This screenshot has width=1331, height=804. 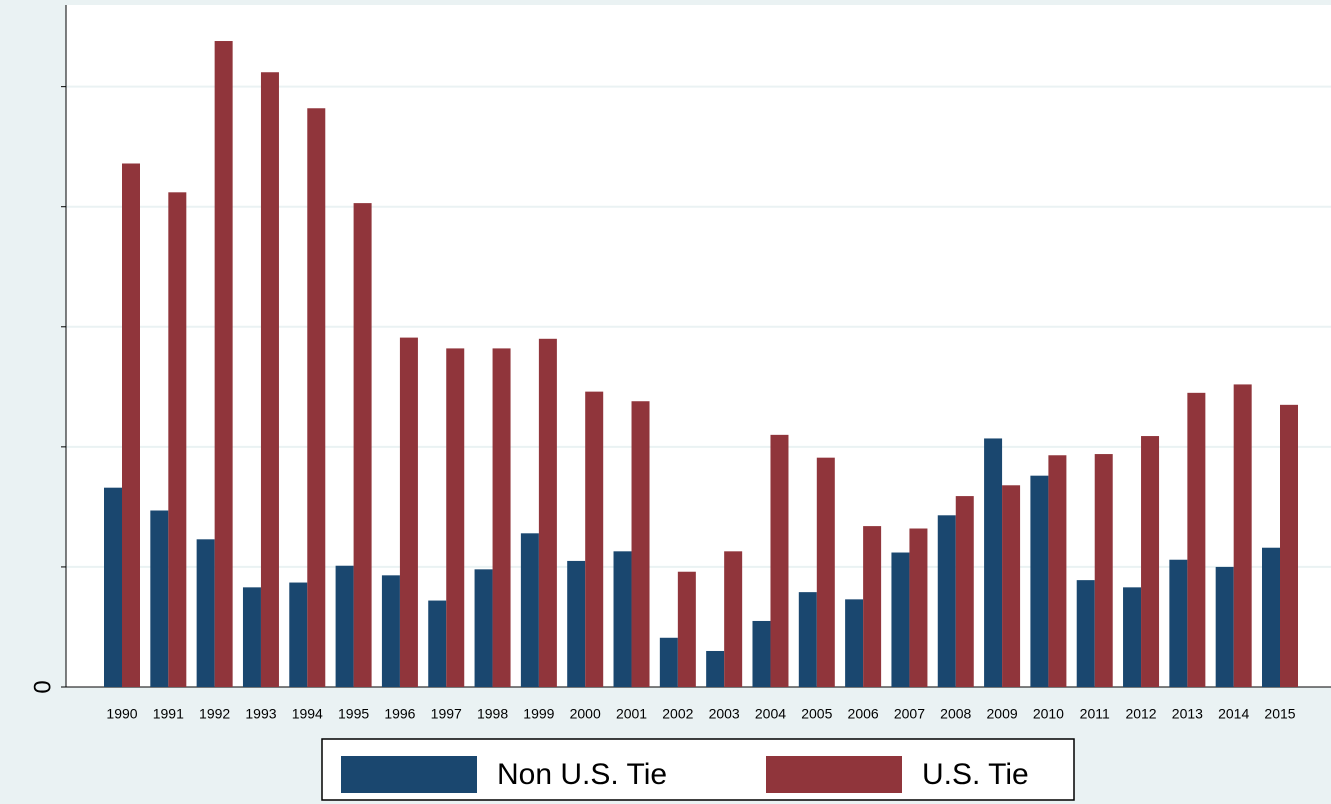 I want to click on x-tick-label: 1995, so click(x=353, y=714).